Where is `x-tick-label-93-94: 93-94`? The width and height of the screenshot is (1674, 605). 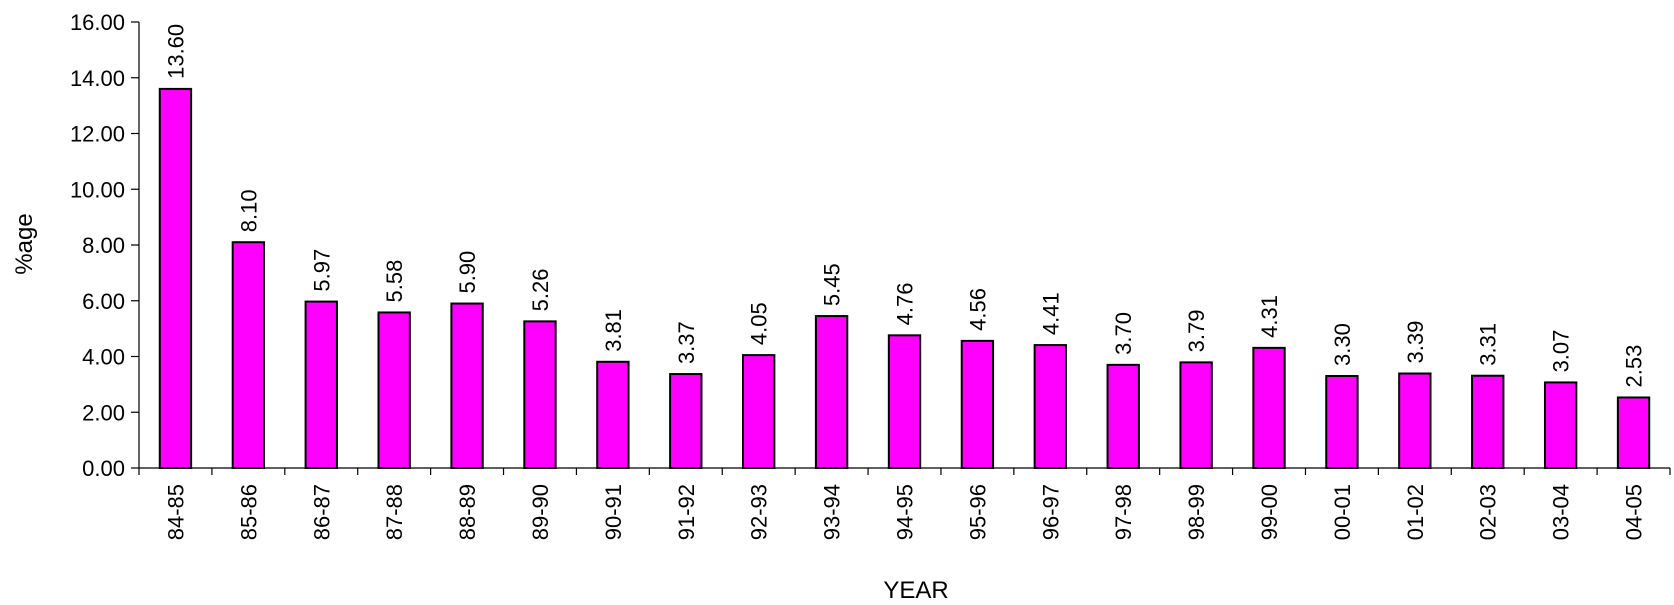
x-tick-label-93-94: 93-94 is located at coordinates (832, 512).